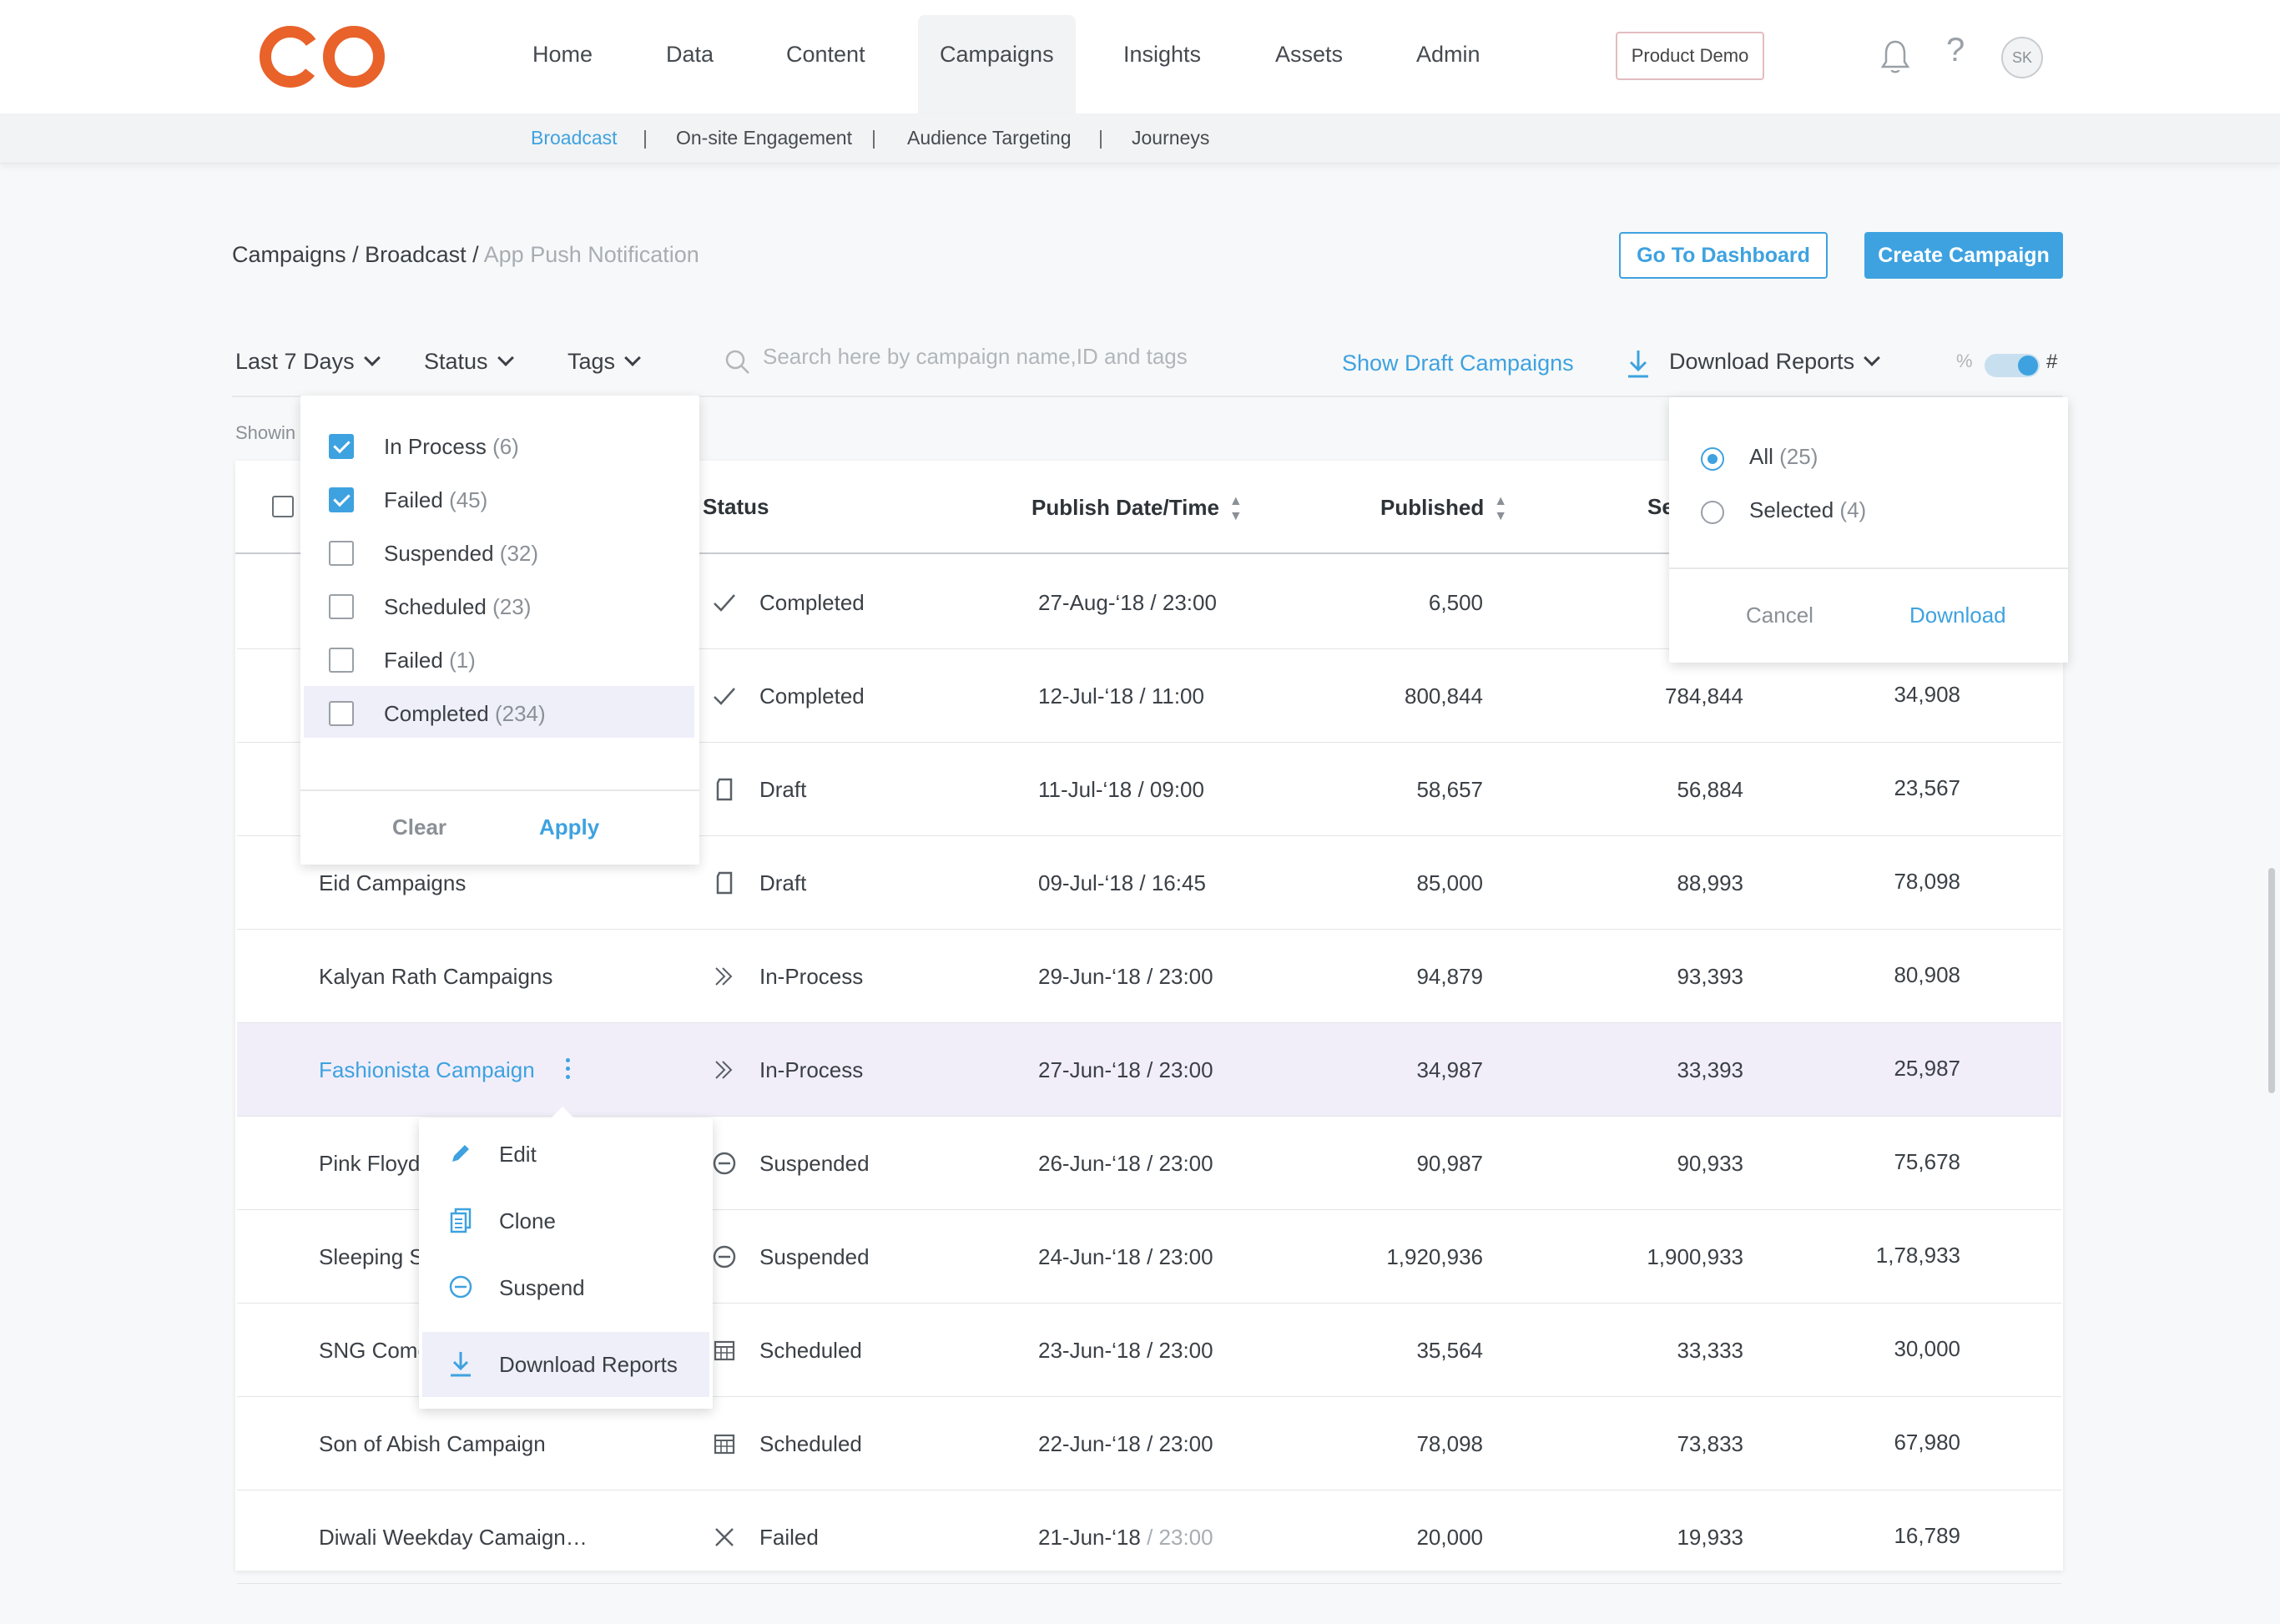 Image resolution: width=2280 pixels, height=1624 pixels. What do you see at coordinates (1957, 615) in the screenshot?
I see `download-button: Download` at bounding box center [1957, 615].